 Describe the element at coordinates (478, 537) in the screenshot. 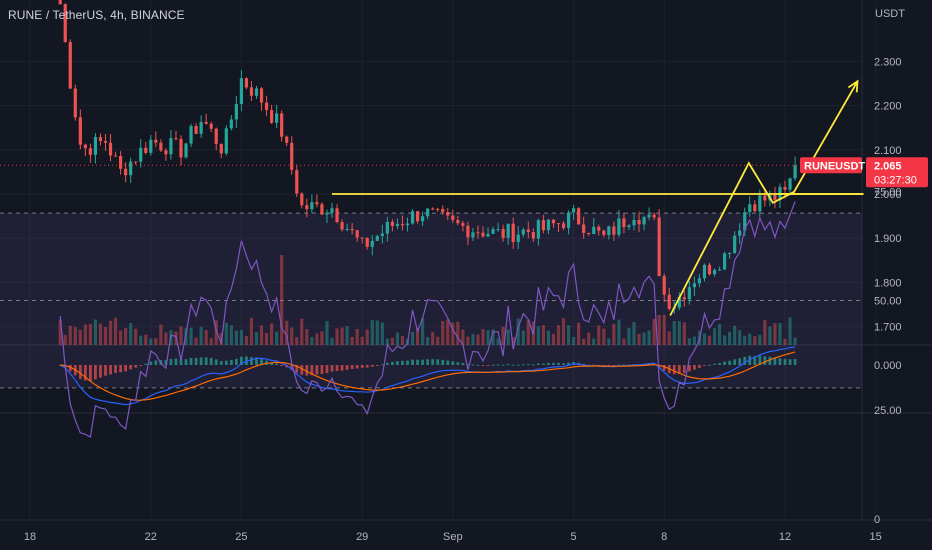

I see `time-axis: 18222529Sep58121519` at that location.